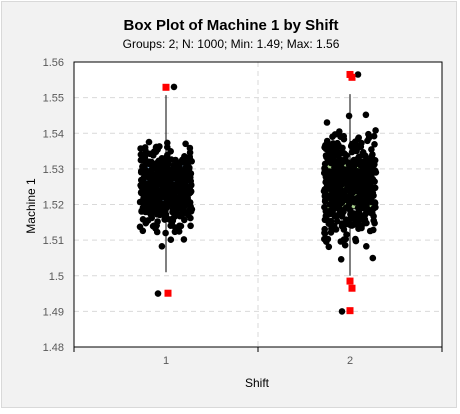 This screenshot has height=414, width=460. What do you see at coordinates (53, 99) in the screenshot?
I see `y-tick-label: 1.55` at bounding box center [53, 99].